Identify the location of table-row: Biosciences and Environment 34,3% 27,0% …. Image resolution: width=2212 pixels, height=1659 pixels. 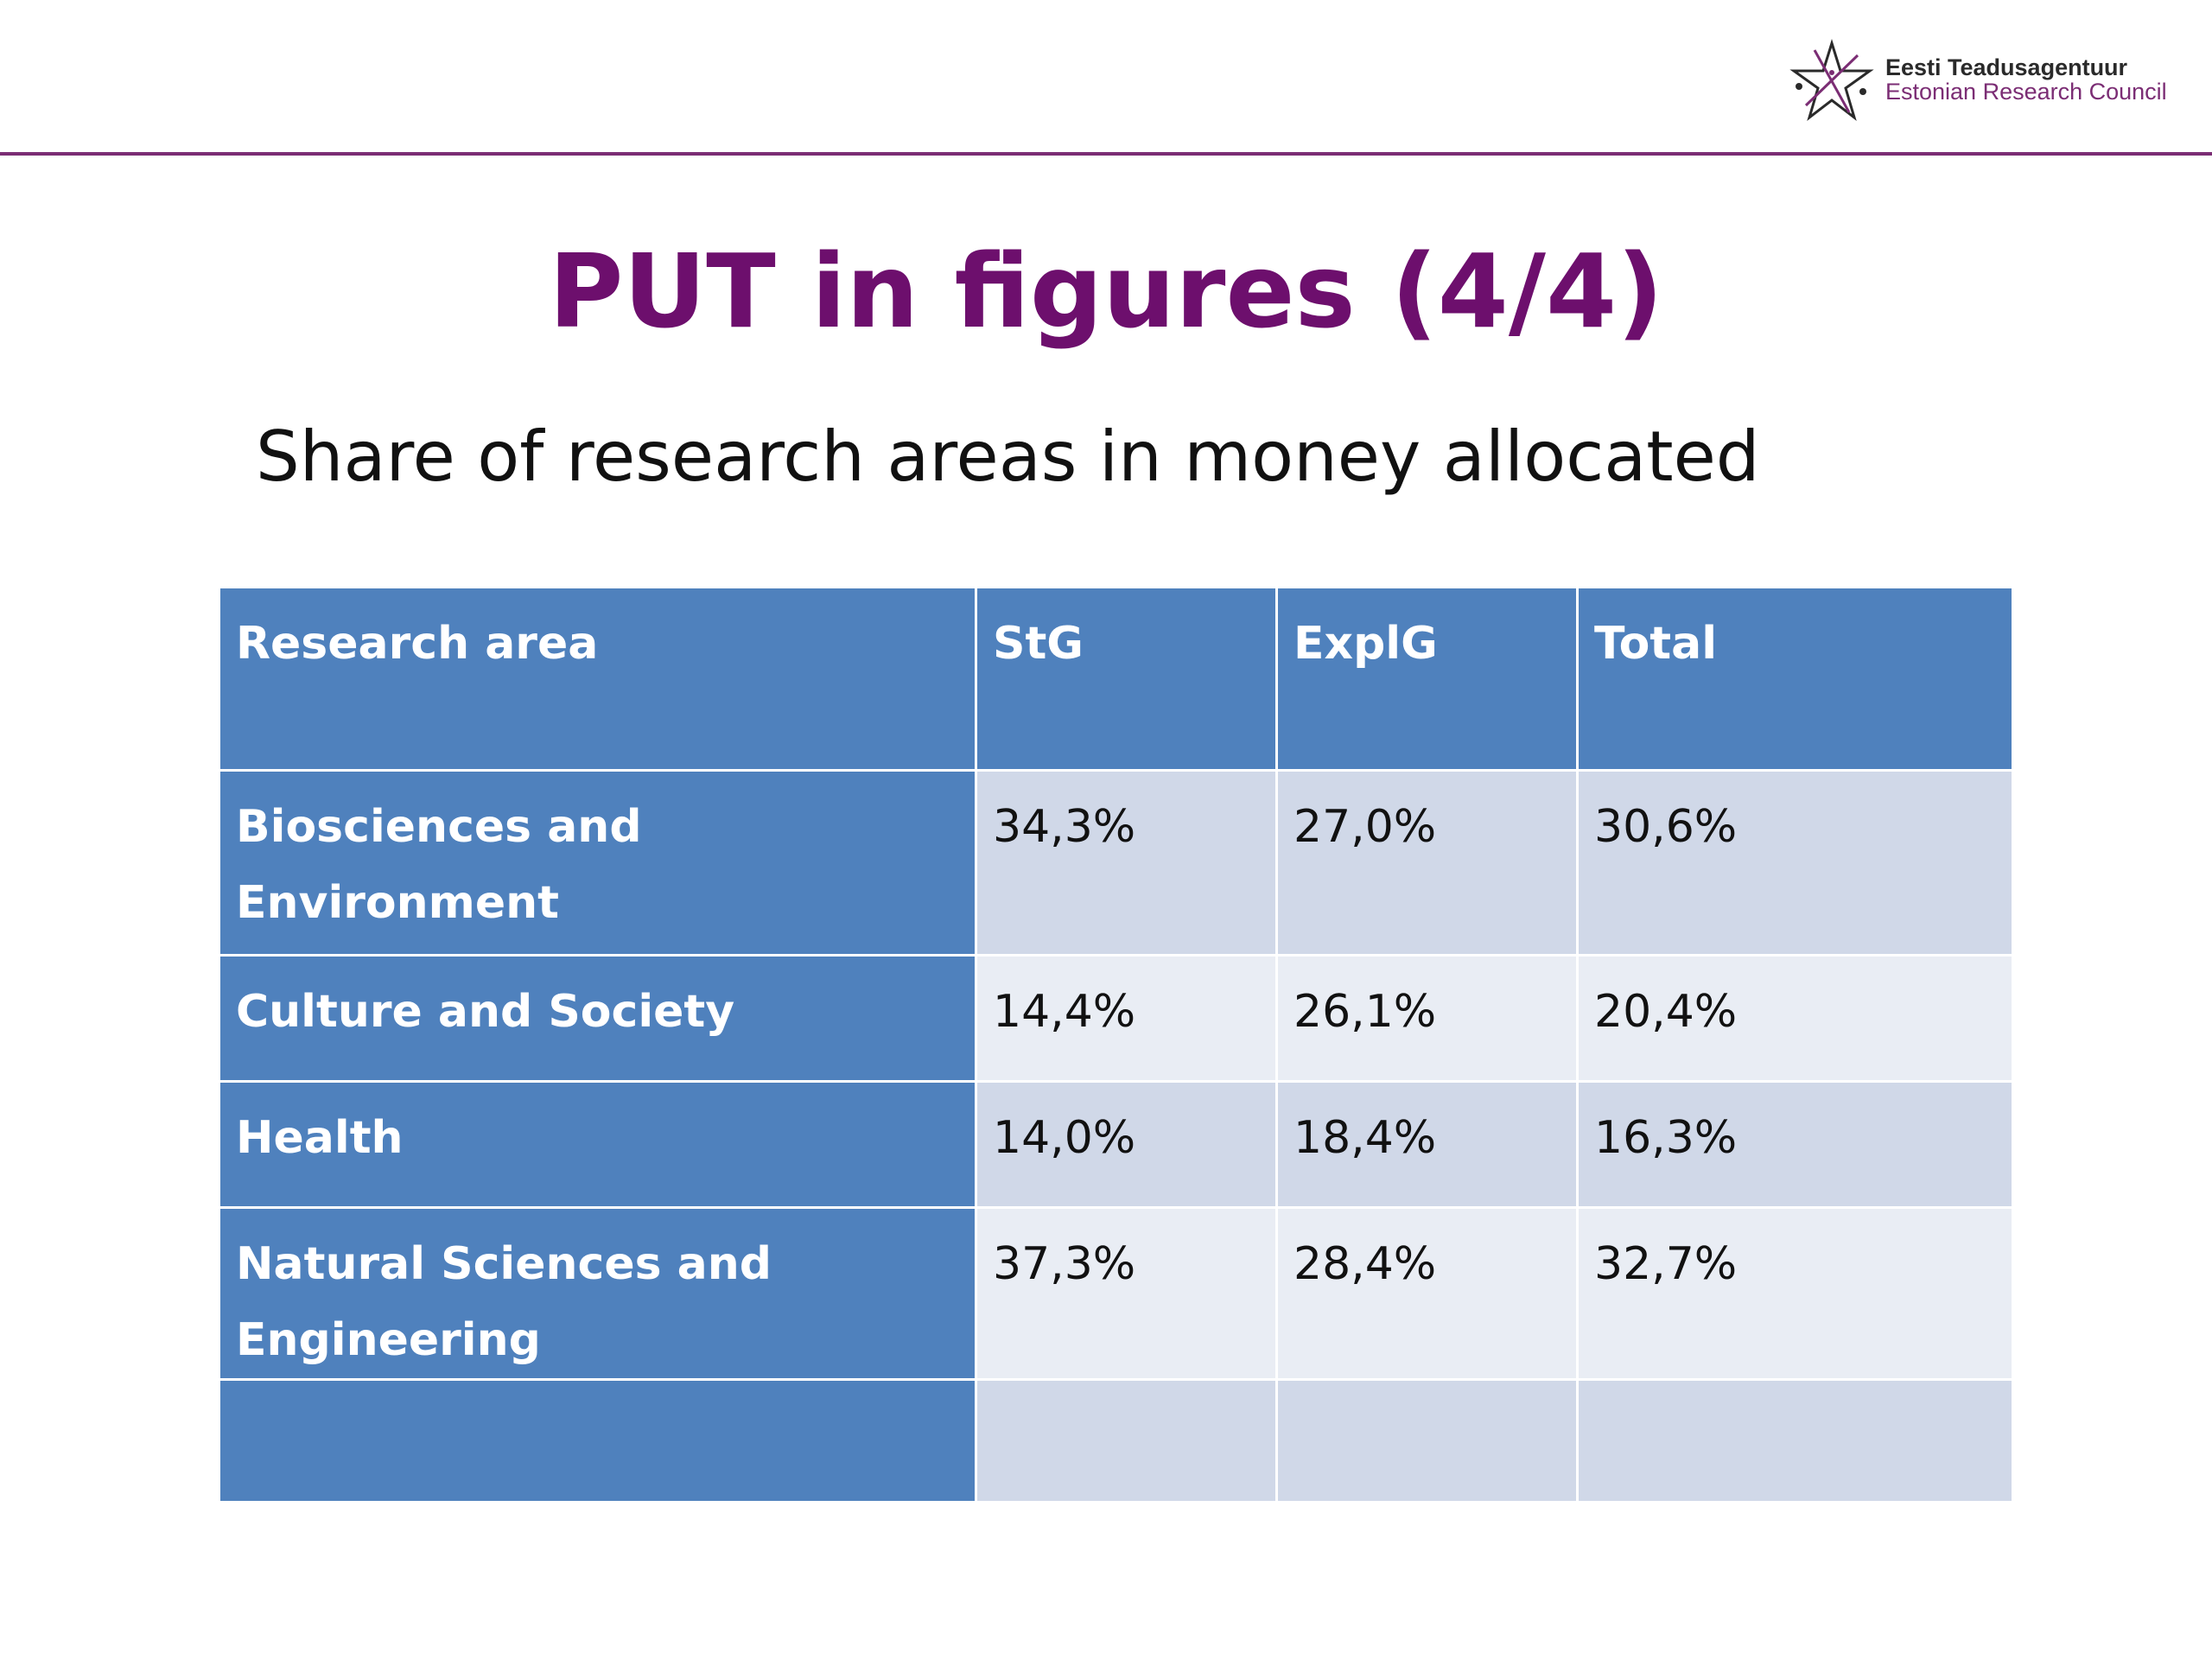
(1116, 863).